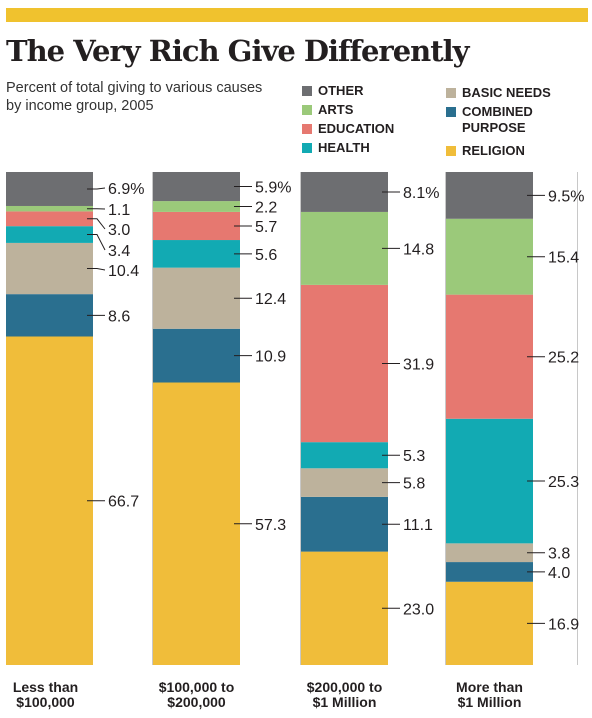 The image size is (592, 718). What do you see at coordinates (506, 92) in the screenshot?
I see `legend-label-basic-needs: BASIC NEEDS` at bounding box center [506, 92].